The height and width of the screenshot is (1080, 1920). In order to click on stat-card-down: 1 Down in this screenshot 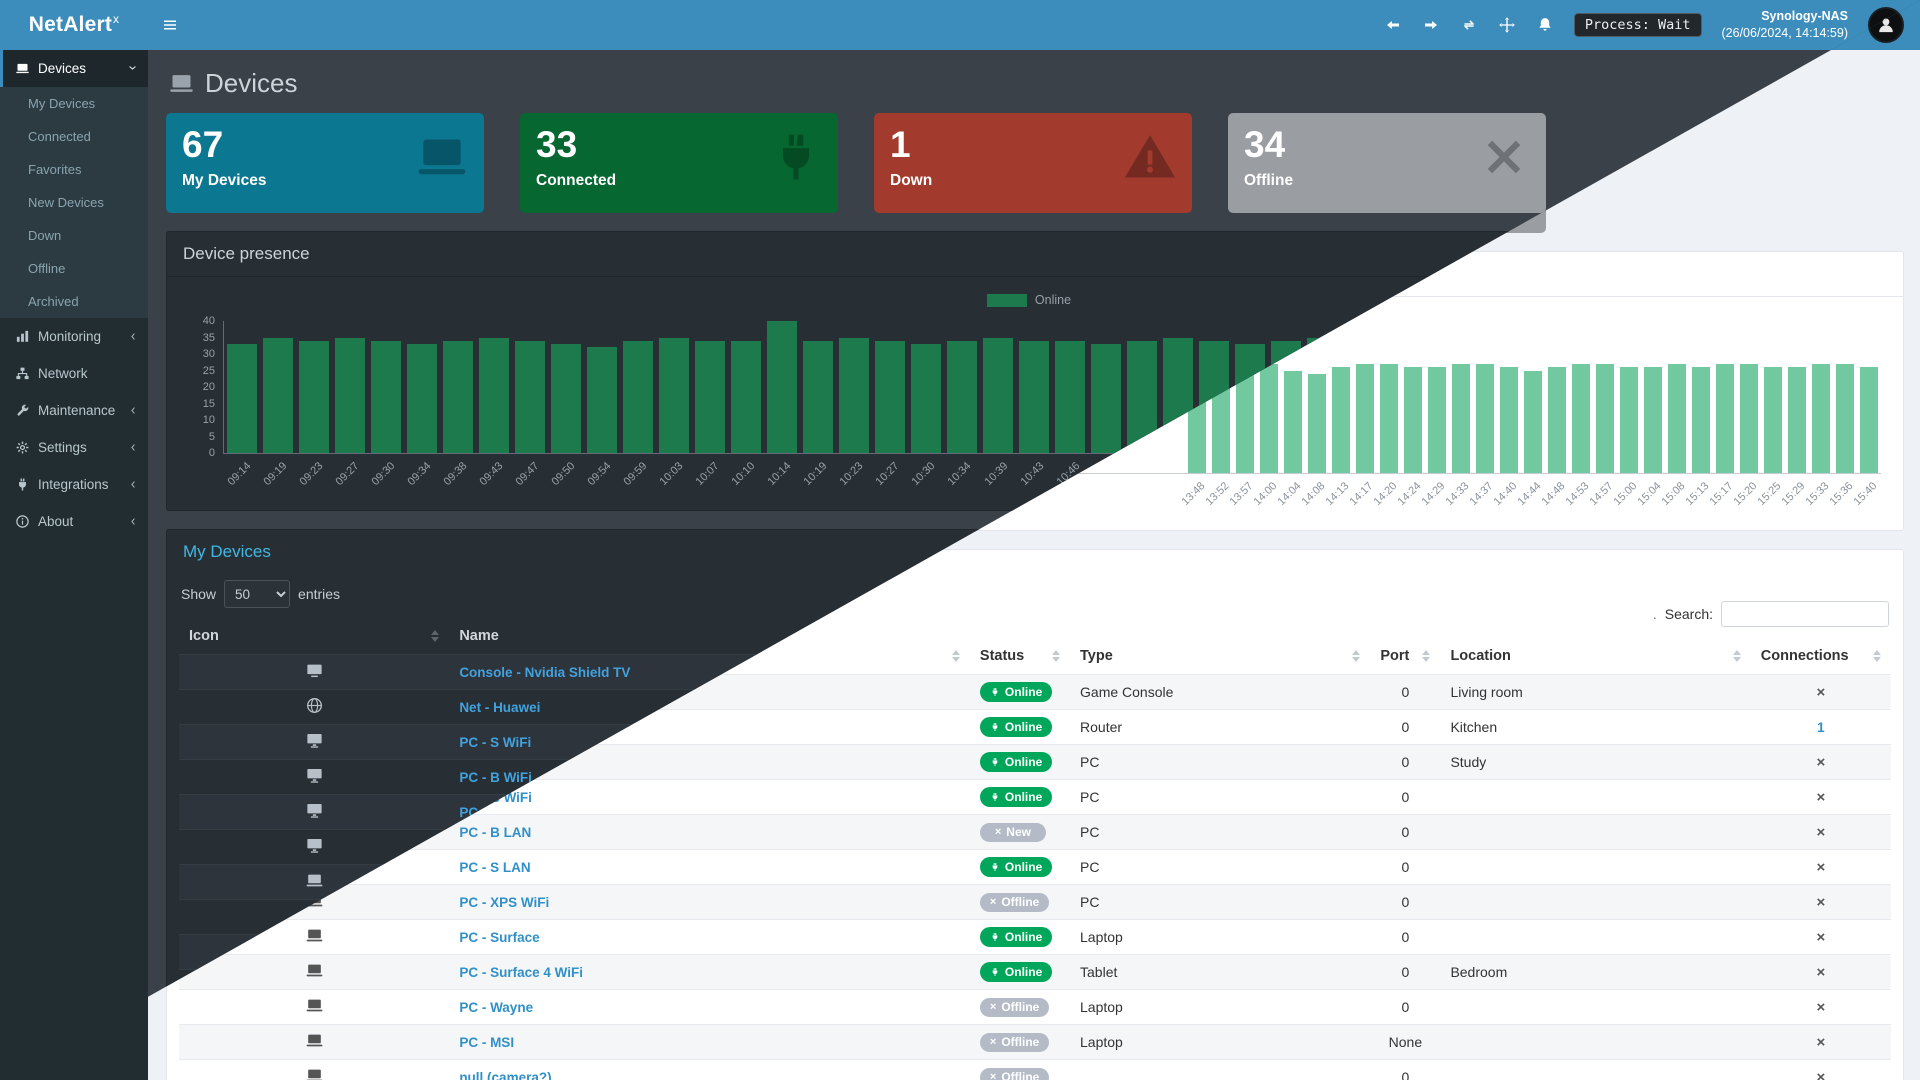, I will do `click(1033, 163)`.